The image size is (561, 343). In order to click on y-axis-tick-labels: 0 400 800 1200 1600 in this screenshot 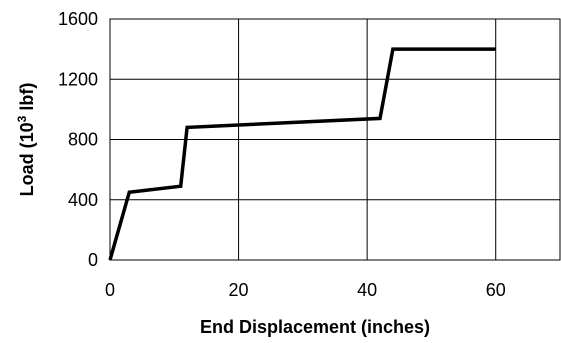, I will do `click(78, 139)`.